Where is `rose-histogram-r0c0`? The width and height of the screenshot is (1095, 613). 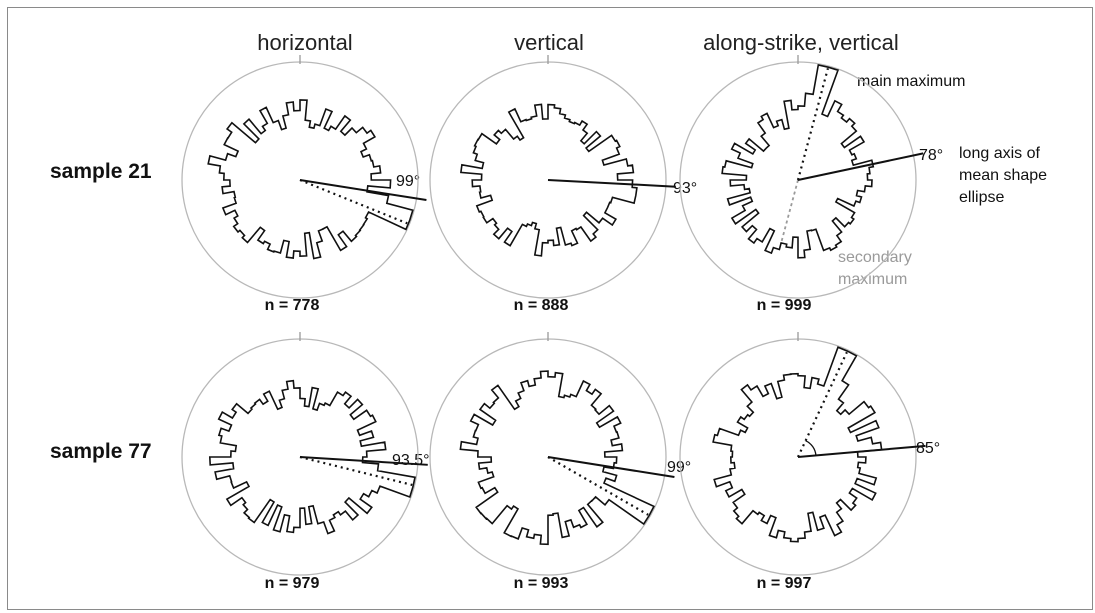
rose-histogram-r0c0 is located at coordinates (310, 179).